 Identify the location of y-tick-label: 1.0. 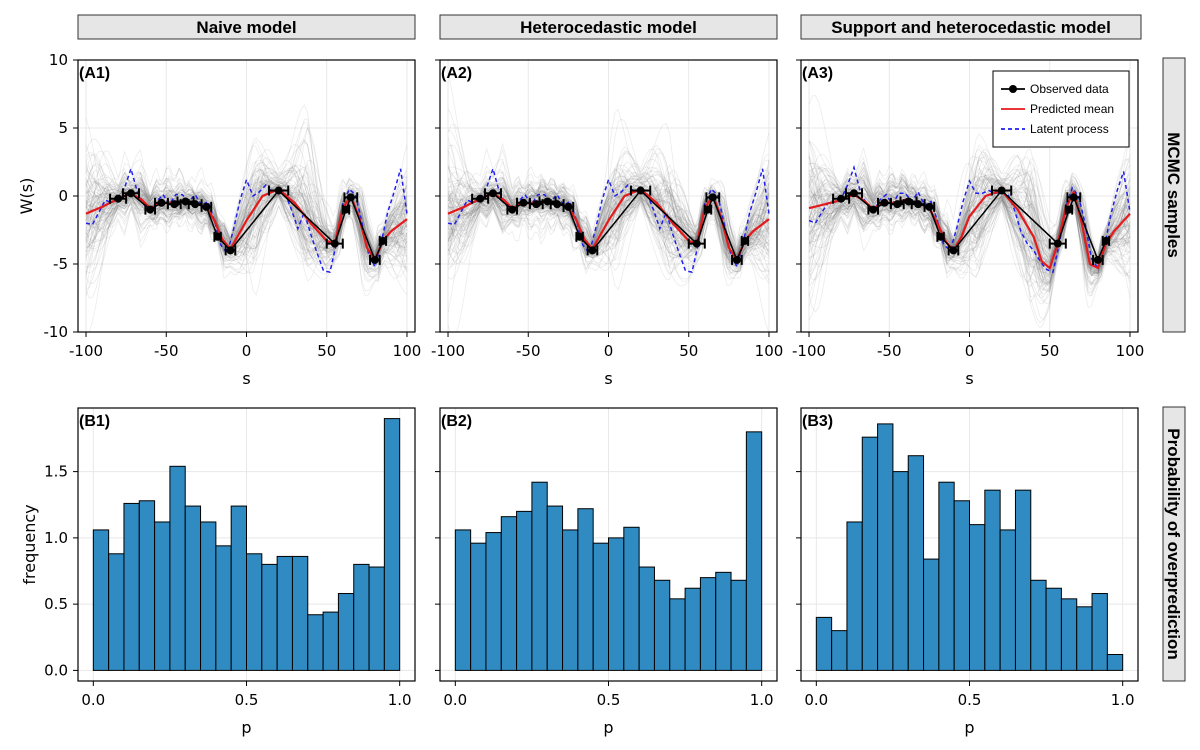
(56, 538).